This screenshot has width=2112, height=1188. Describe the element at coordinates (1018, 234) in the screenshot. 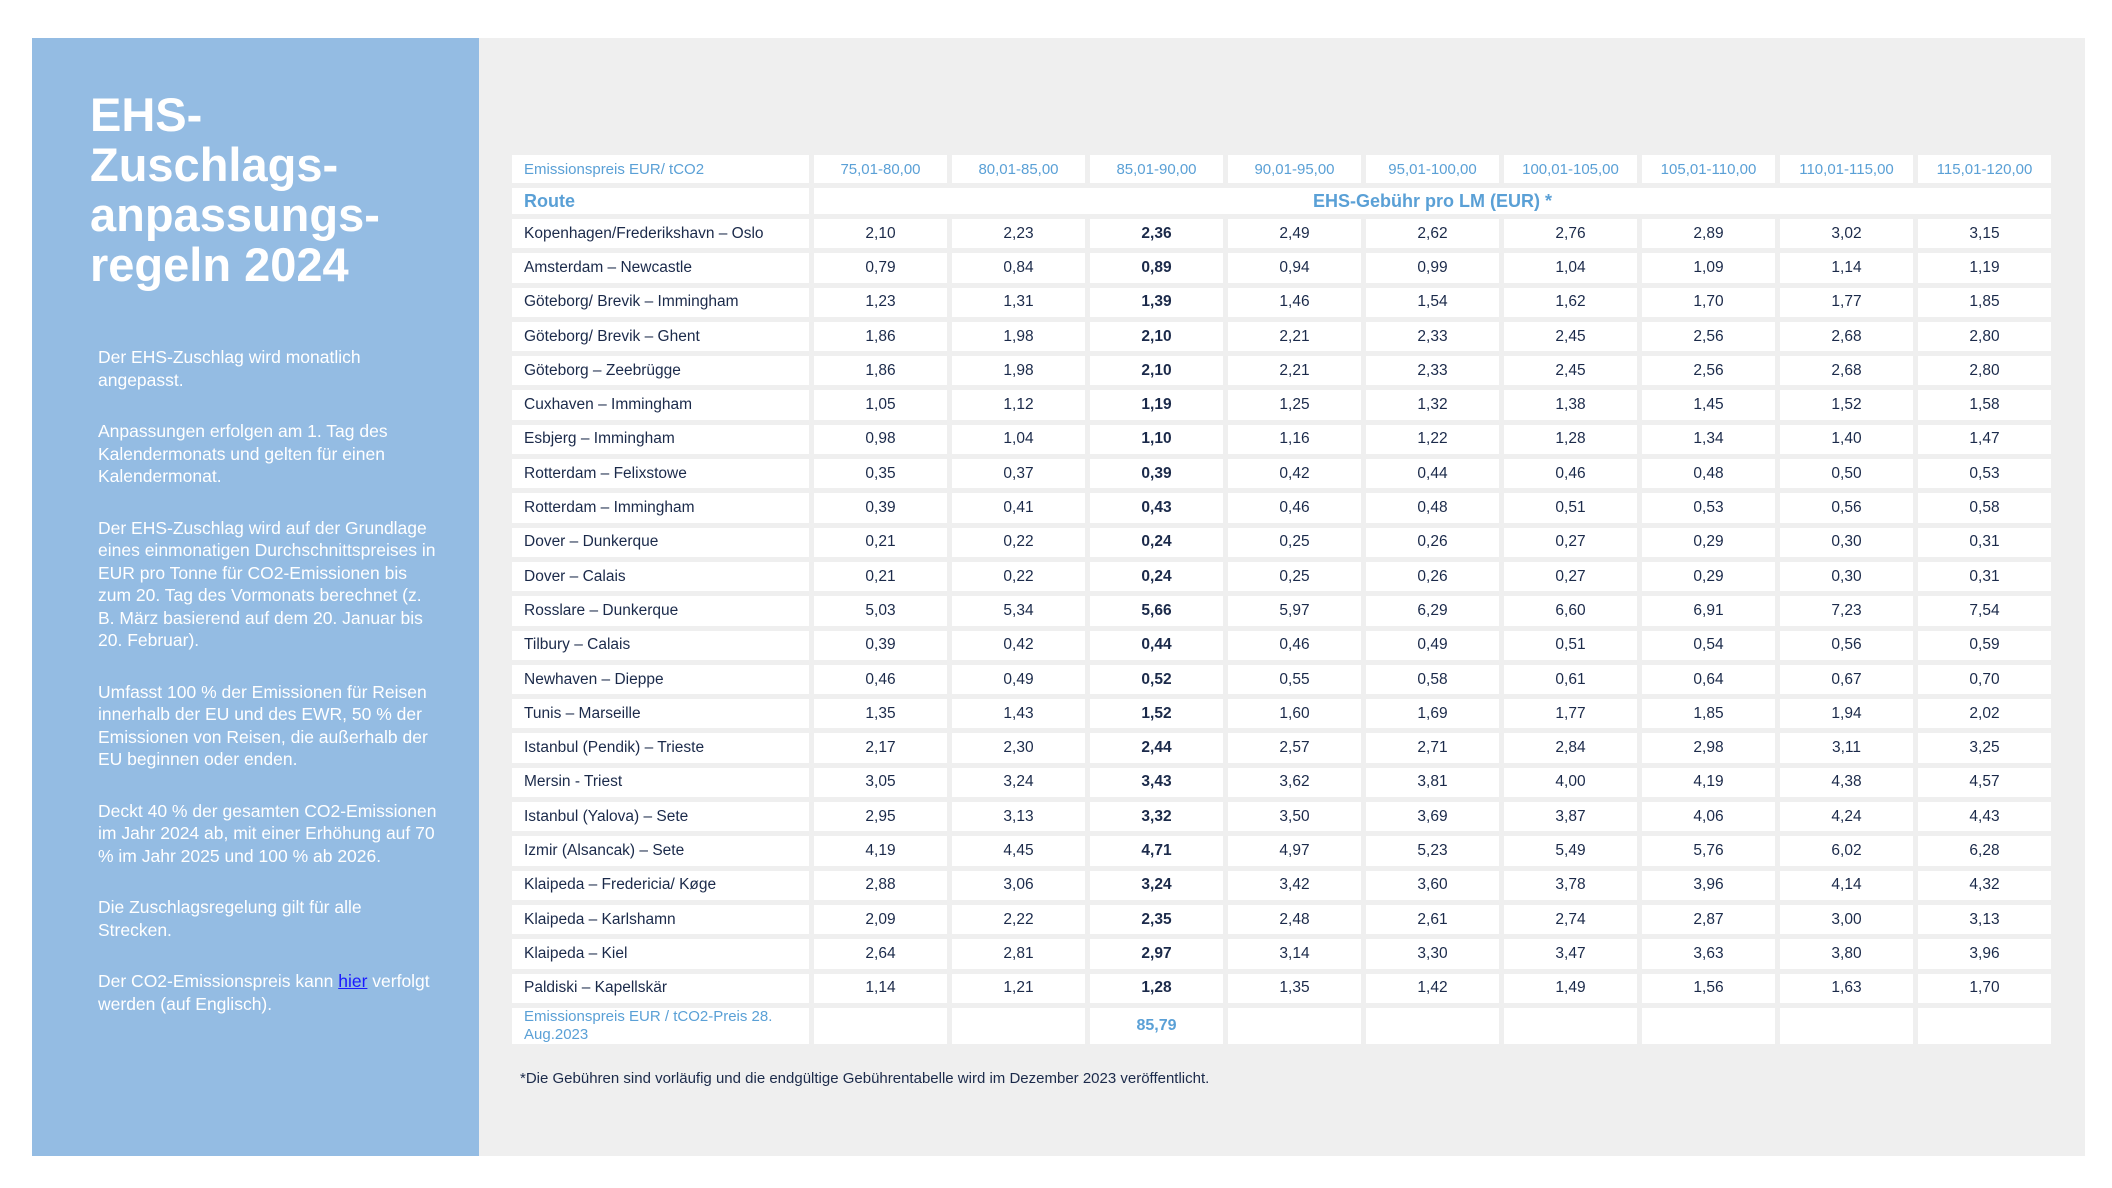

I see `fee-value: 2,23` at that location.